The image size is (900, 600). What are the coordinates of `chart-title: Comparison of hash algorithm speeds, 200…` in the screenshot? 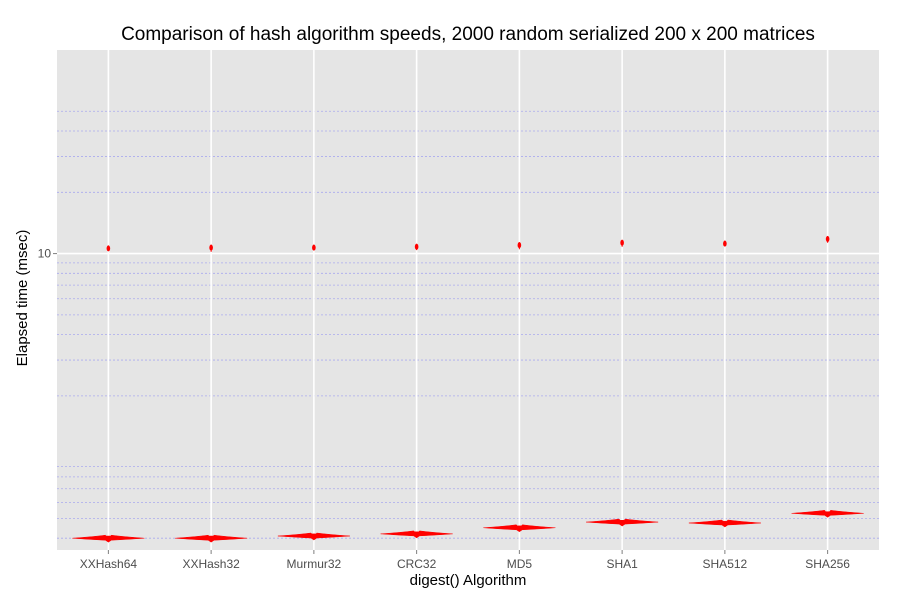 It's located at (468, 34).